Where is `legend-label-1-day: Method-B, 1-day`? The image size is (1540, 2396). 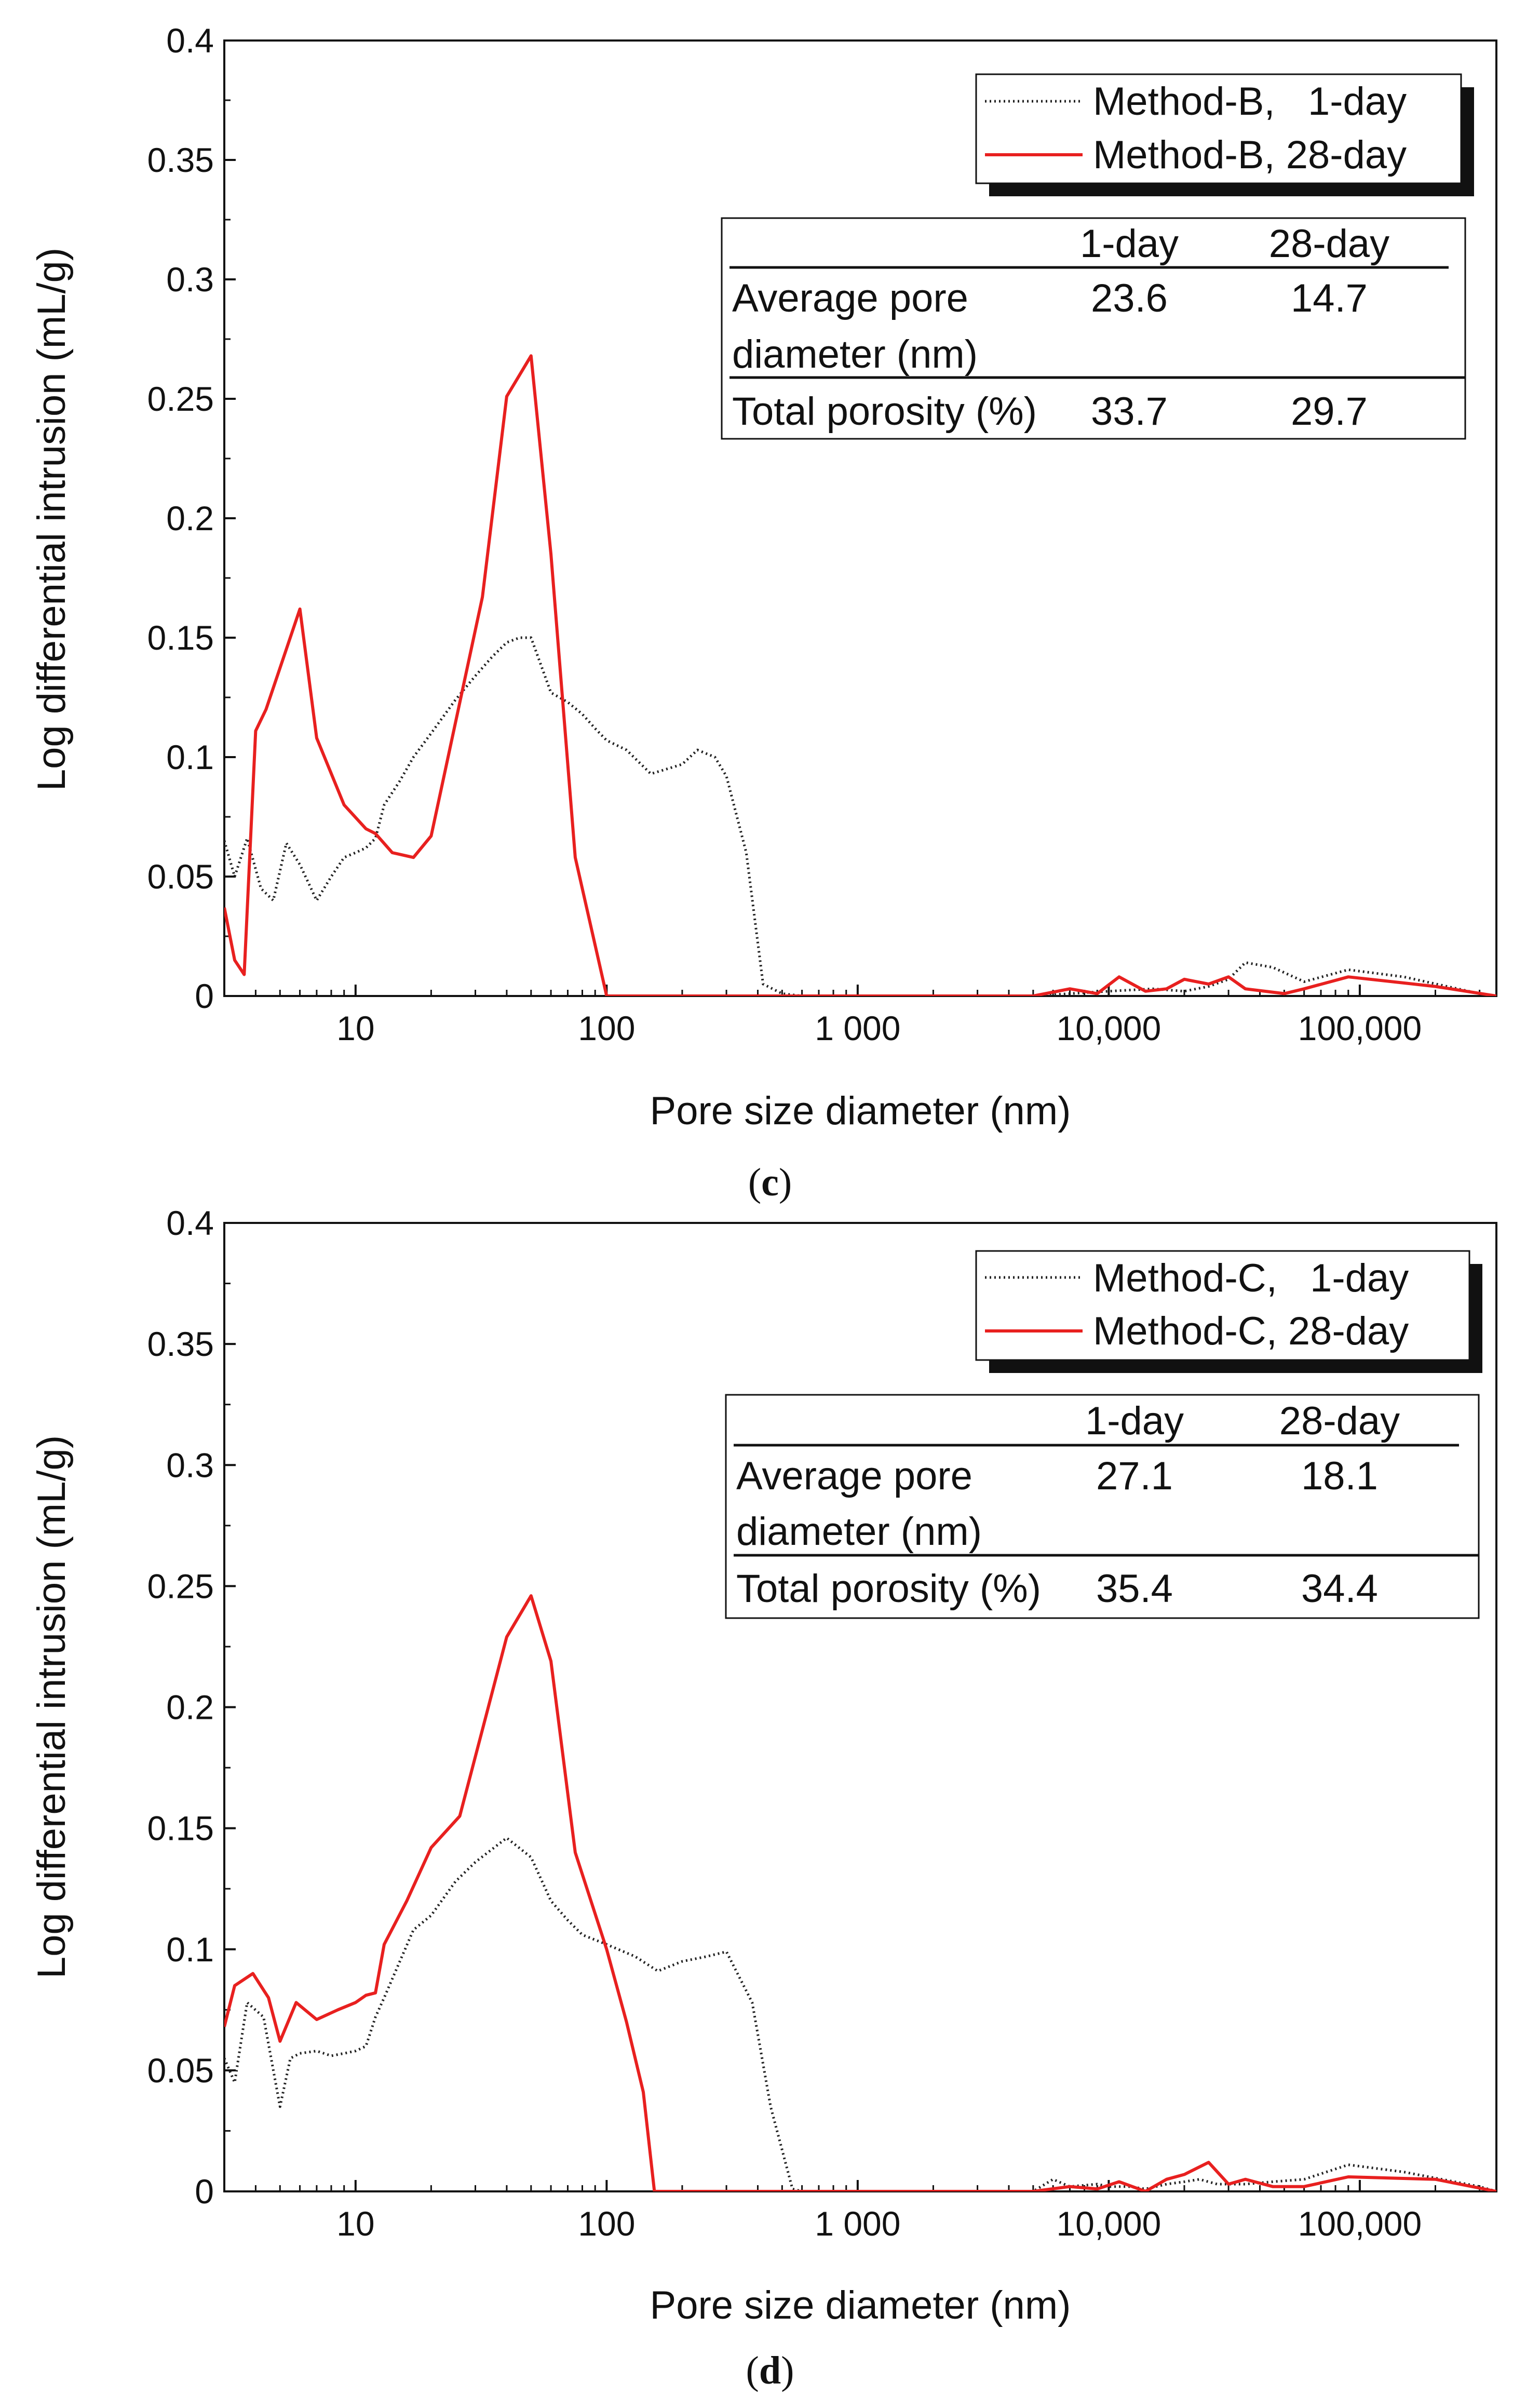 legend-label-1-day: Method-B, 1-day is located at coordinates (1250, 102).